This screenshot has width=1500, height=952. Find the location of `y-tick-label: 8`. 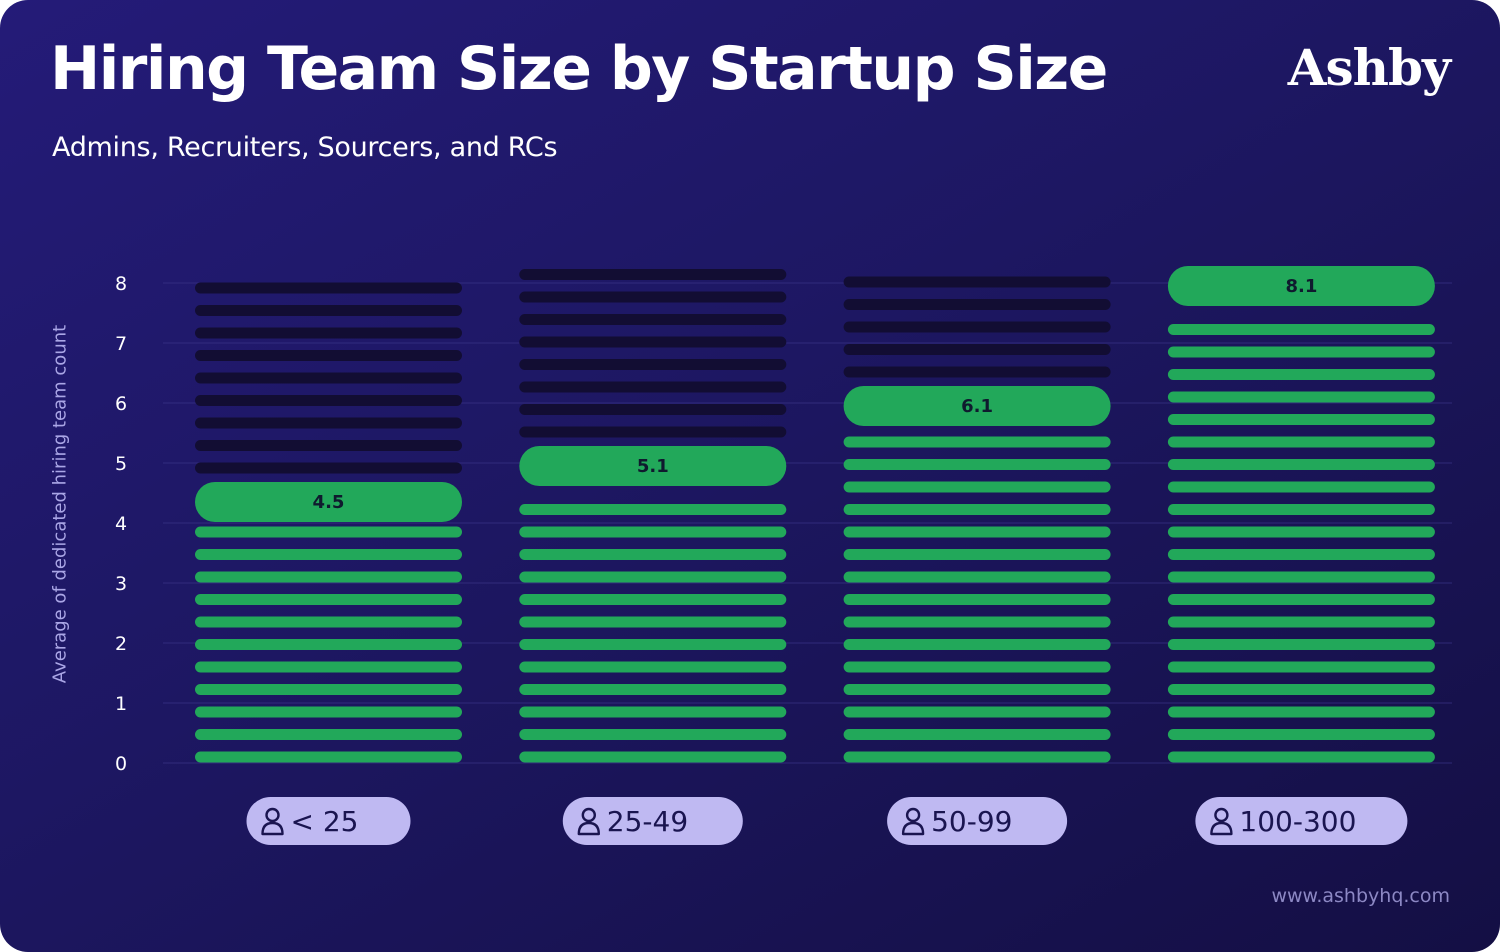

y-tick-label: 8 is located at coordinates (121, 284).